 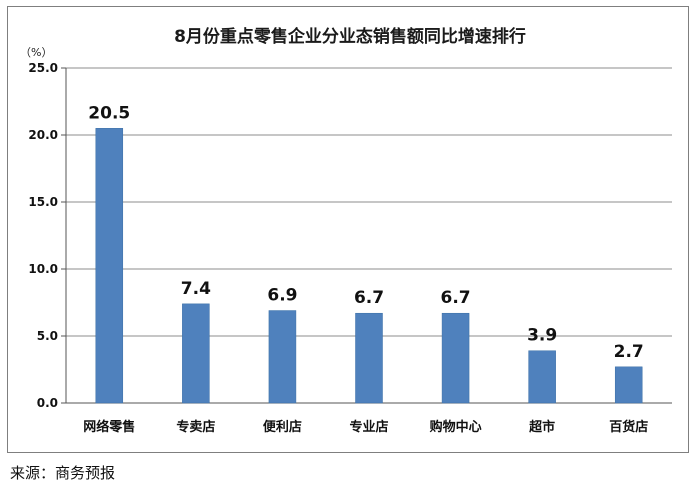 I want to click on x-category-label: 专业店, so click(x=368, y=427).